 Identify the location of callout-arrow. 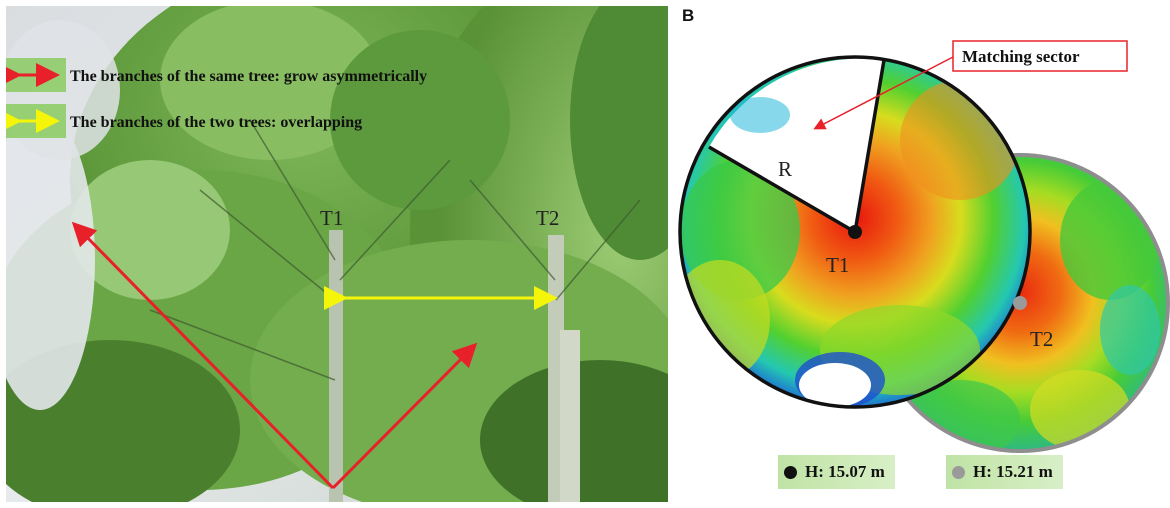
(883, 93).